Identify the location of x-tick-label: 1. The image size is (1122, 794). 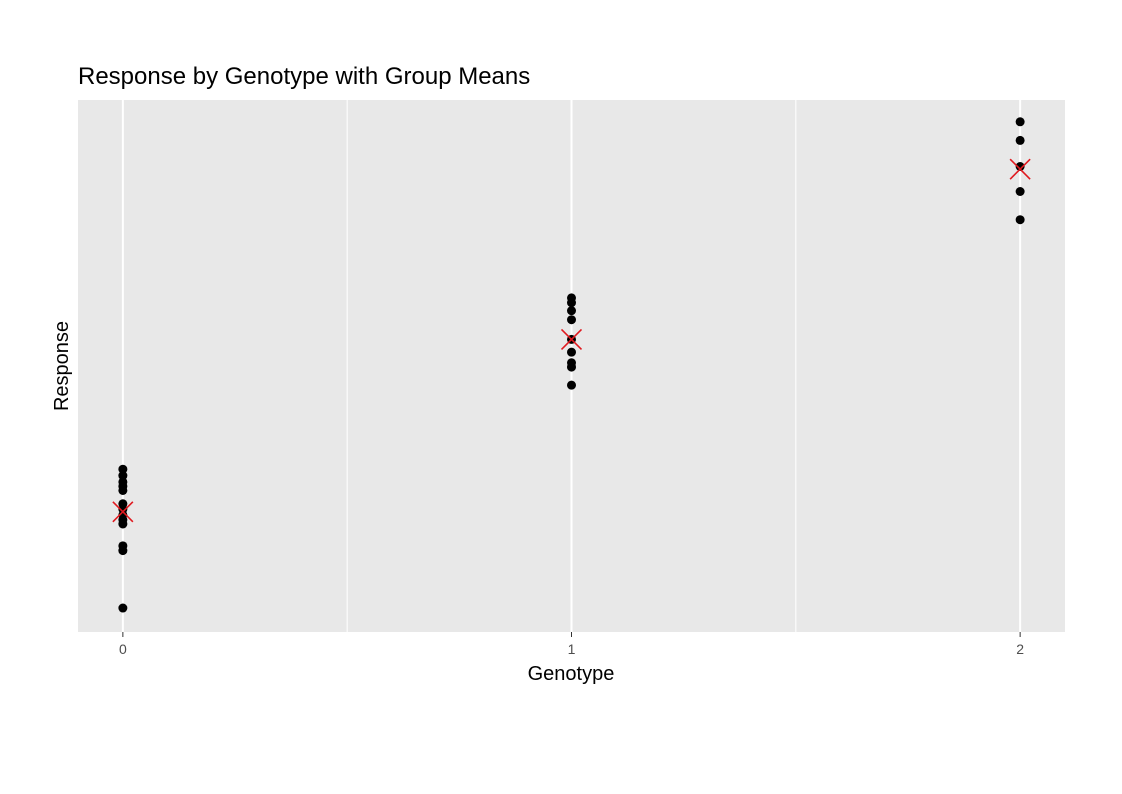
(572, 649).